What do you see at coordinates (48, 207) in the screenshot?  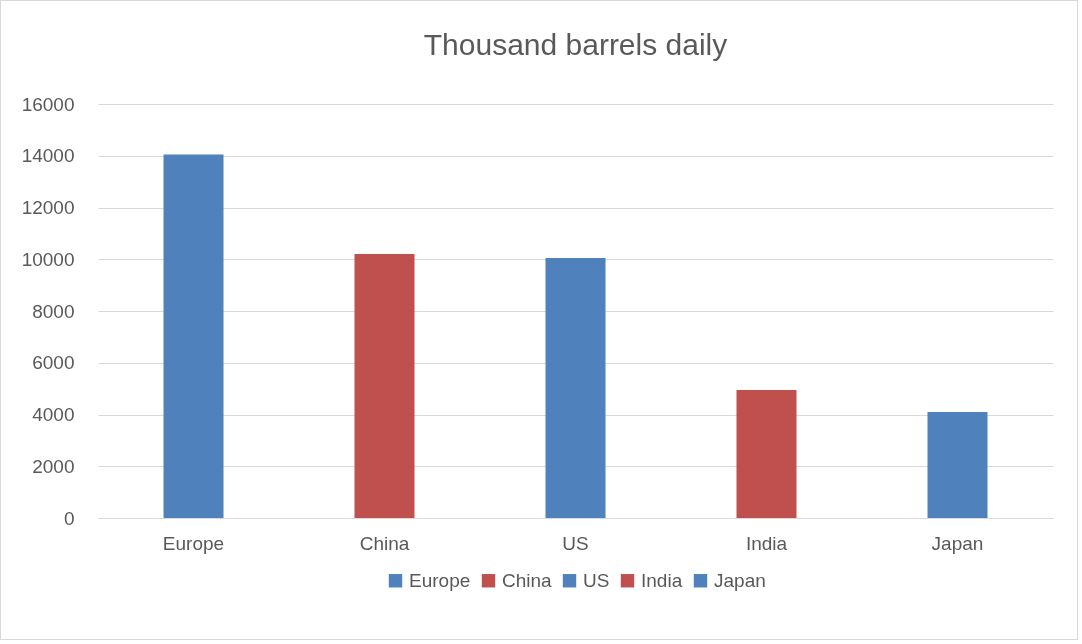 I see `y-tick-label: 12000` at bounding box center [48, 207].